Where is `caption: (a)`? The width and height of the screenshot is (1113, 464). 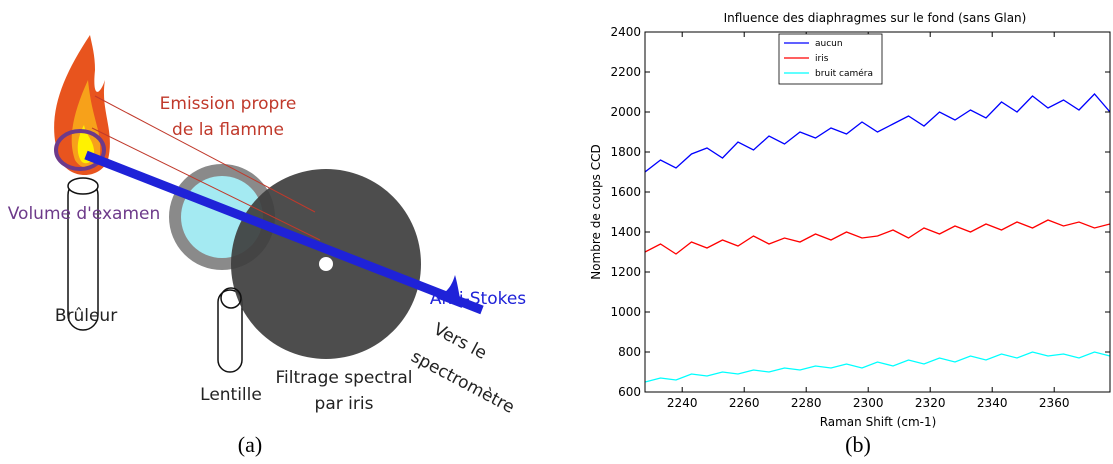
caption: (a) is located at coordinates (250, 444).